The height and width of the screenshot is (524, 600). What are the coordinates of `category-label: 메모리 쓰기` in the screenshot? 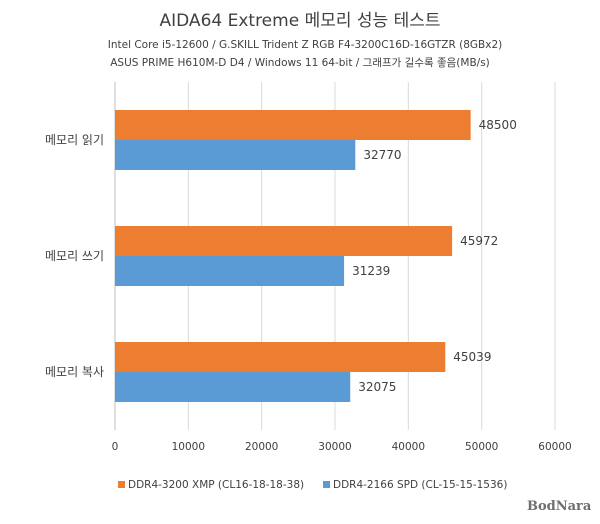 It's located at (74, 256).